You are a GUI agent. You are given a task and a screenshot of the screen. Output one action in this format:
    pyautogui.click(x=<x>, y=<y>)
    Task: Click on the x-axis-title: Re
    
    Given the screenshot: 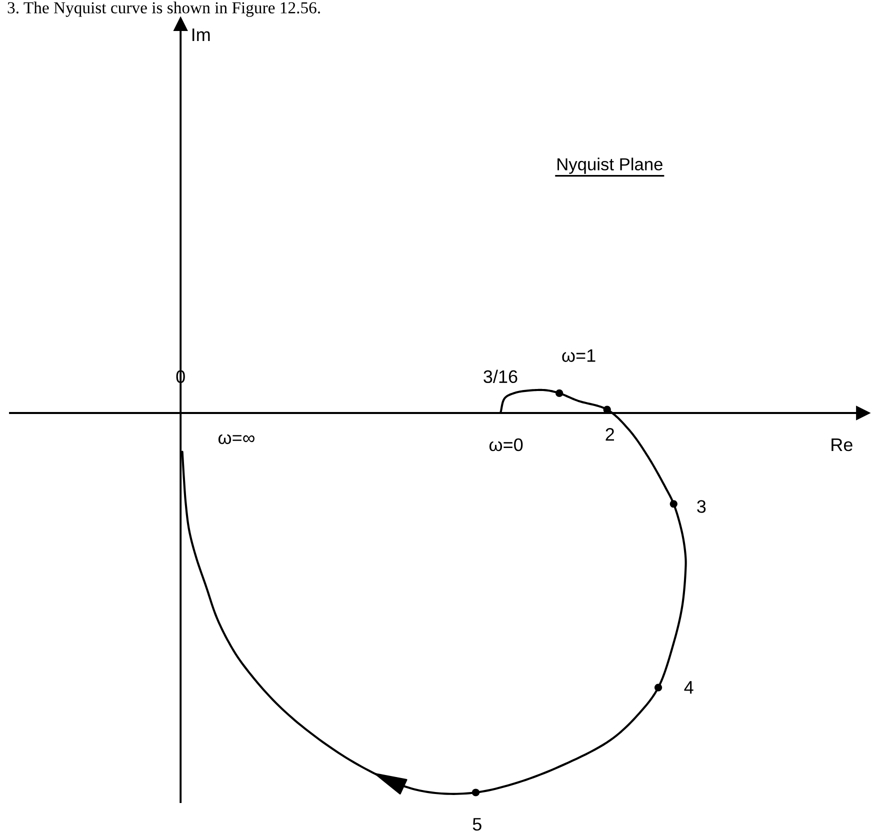 What is the action you would take?
    pyautogui.click(x=842, y=445)
    